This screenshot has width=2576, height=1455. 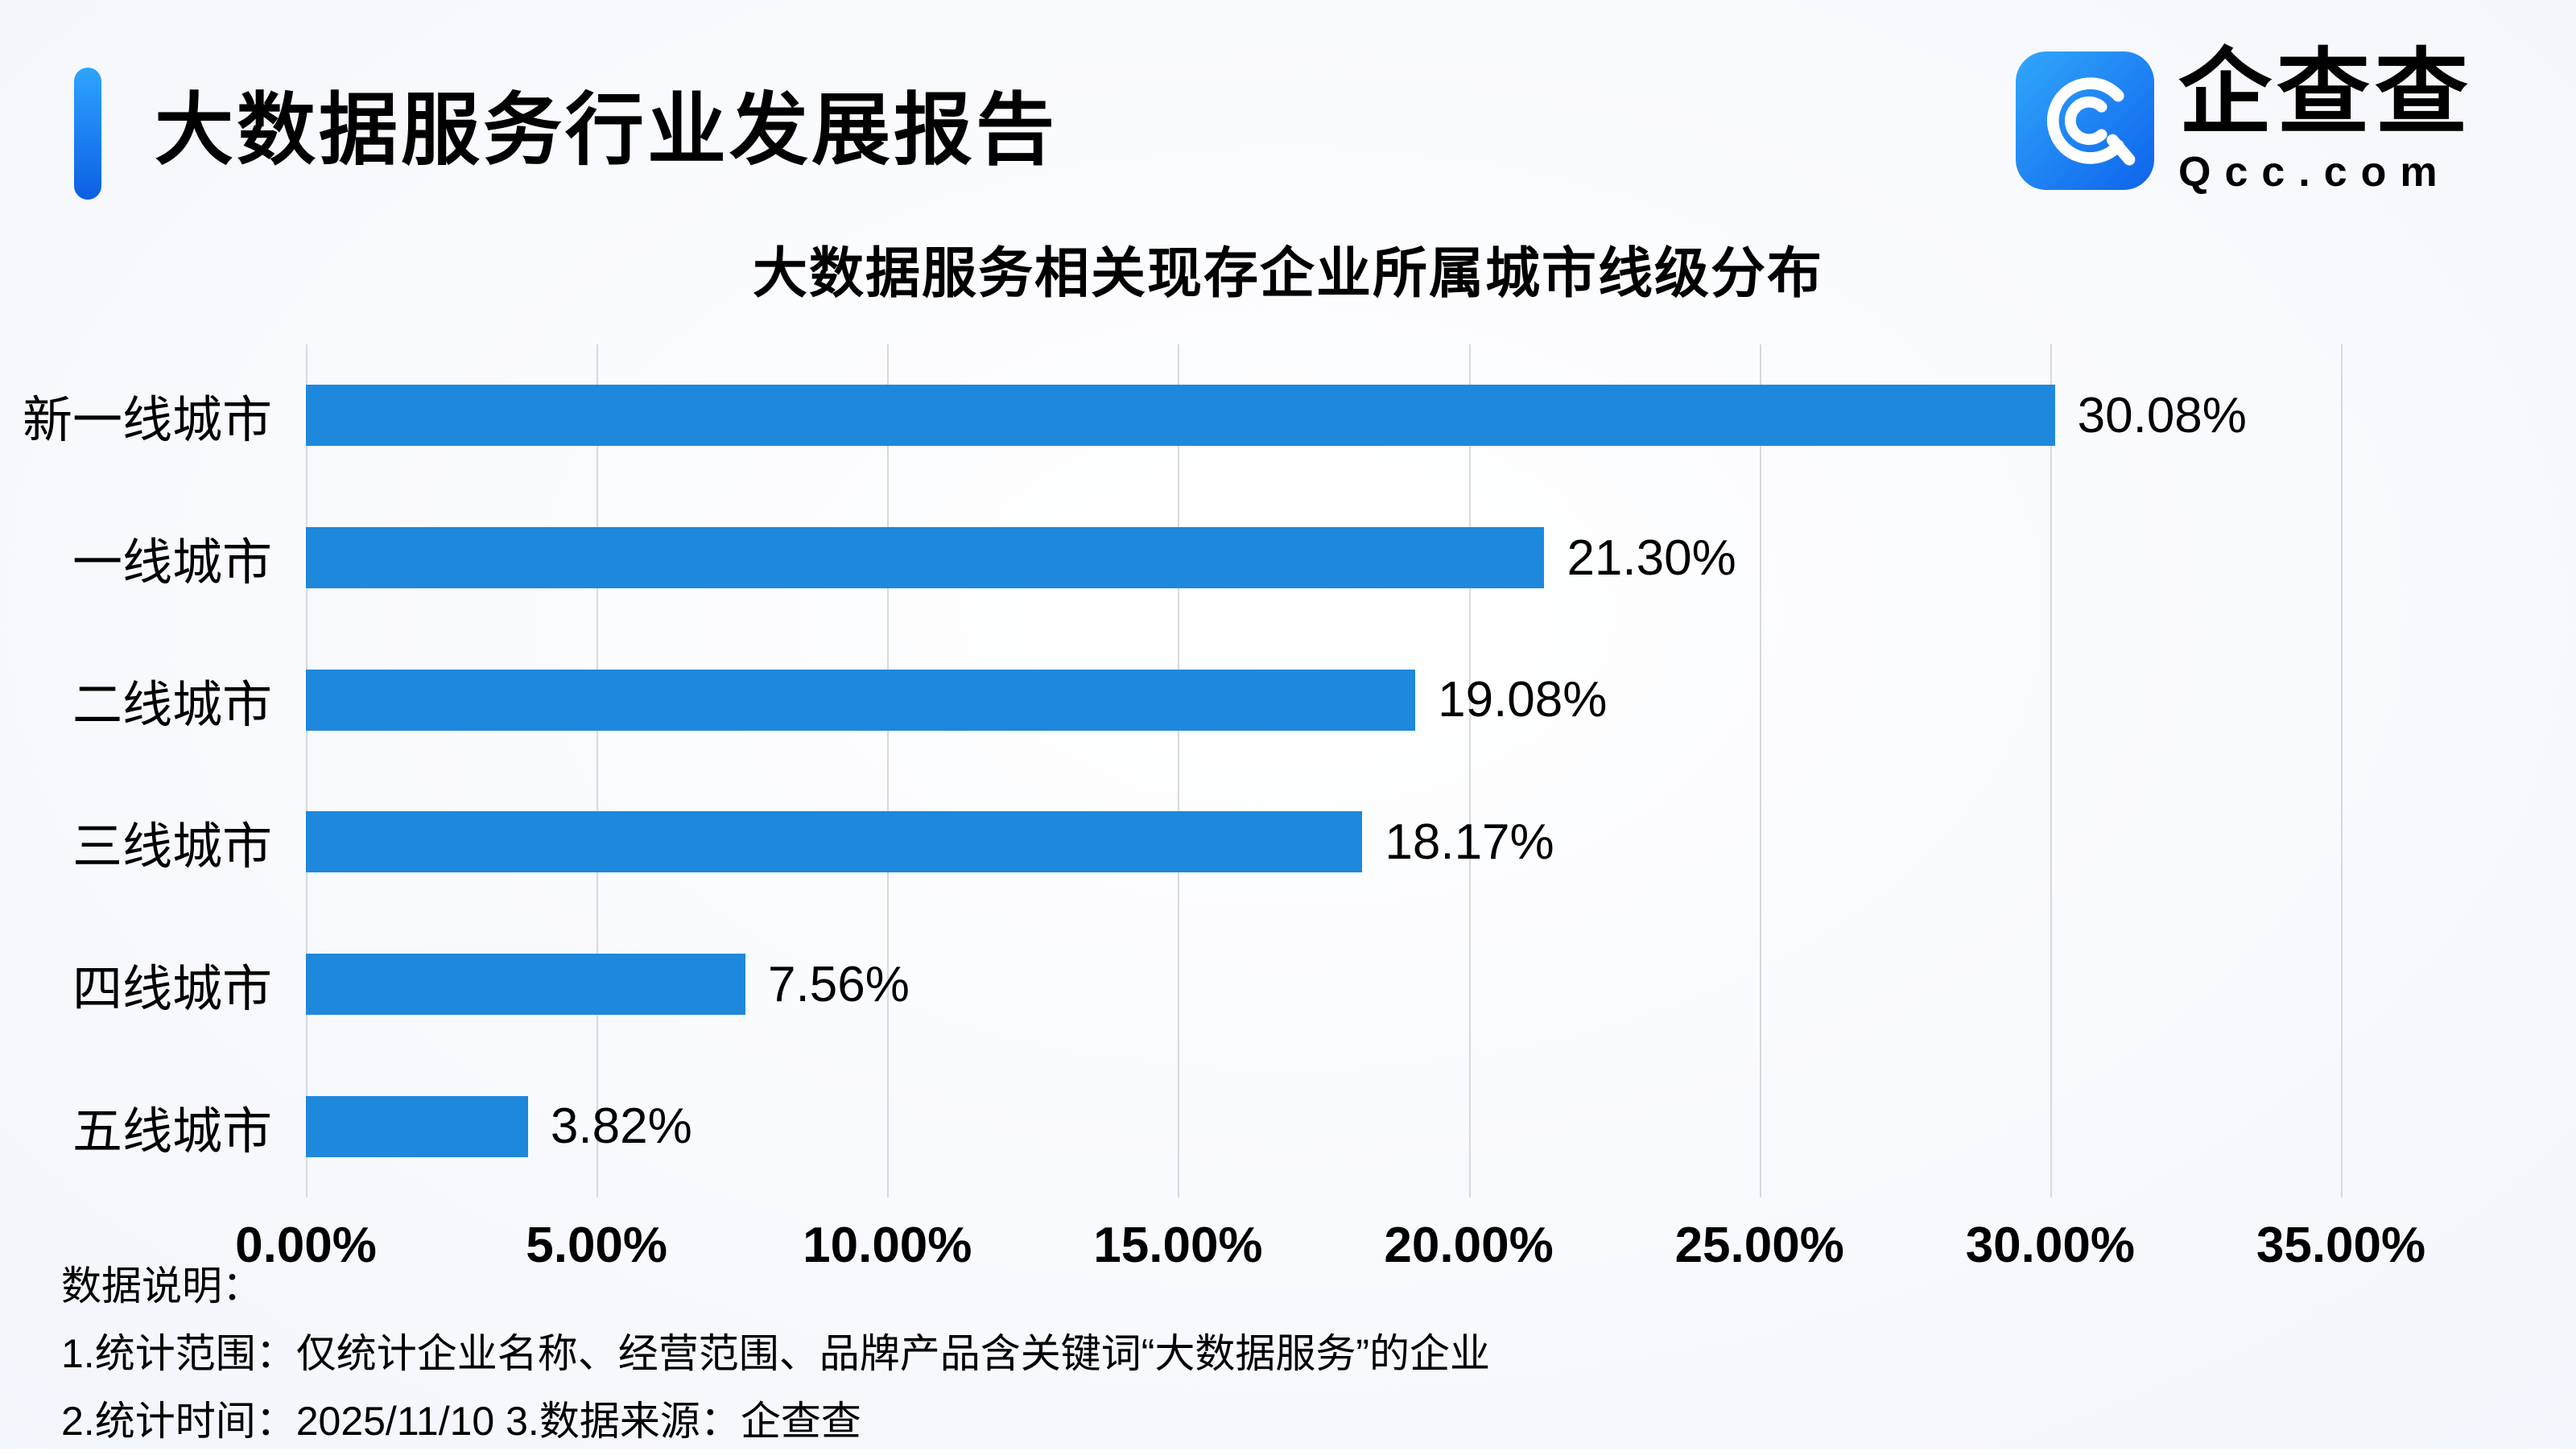 I want to click on x-tick-label: 15.00%, so click(x=1178, y=1245).